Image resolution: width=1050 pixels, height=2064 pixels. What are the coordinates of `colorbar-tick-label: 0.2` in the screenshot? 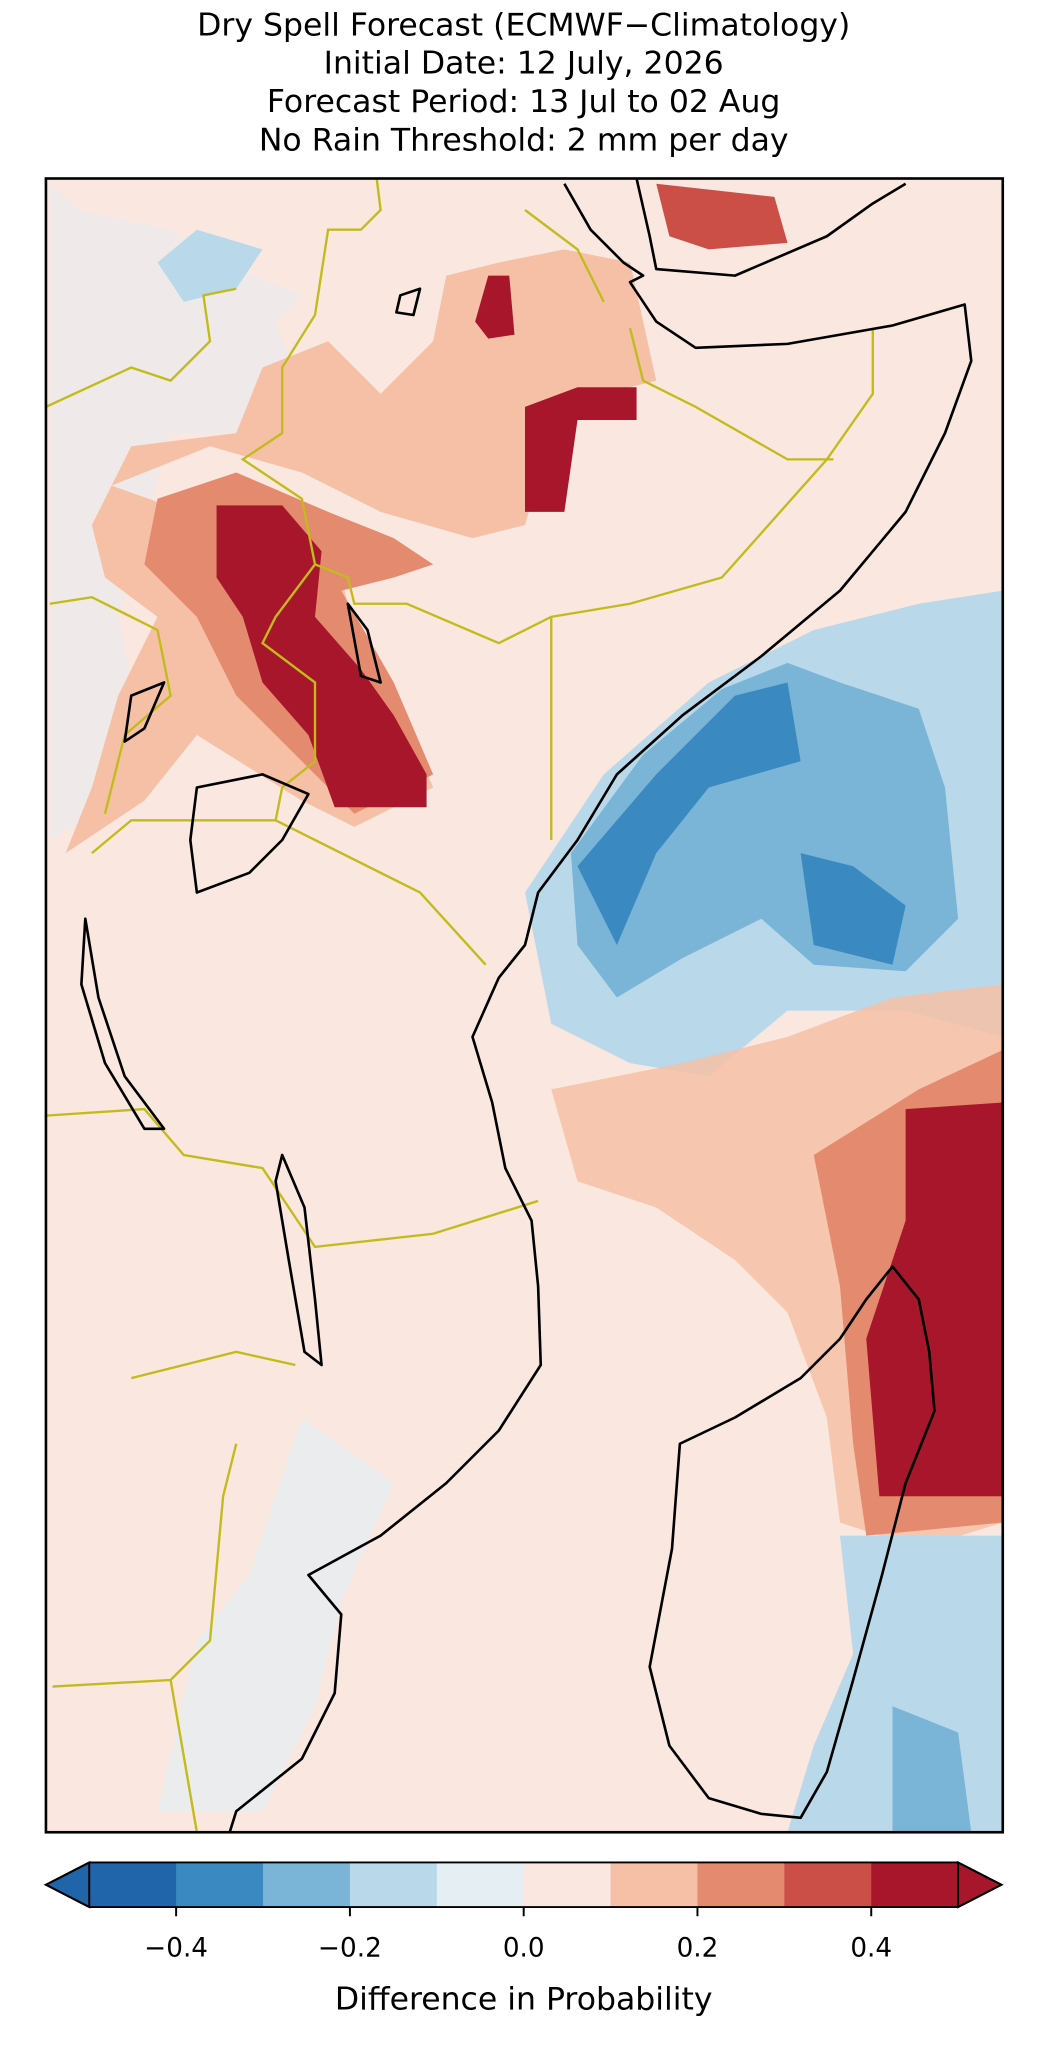 It's located at (698, 1949).